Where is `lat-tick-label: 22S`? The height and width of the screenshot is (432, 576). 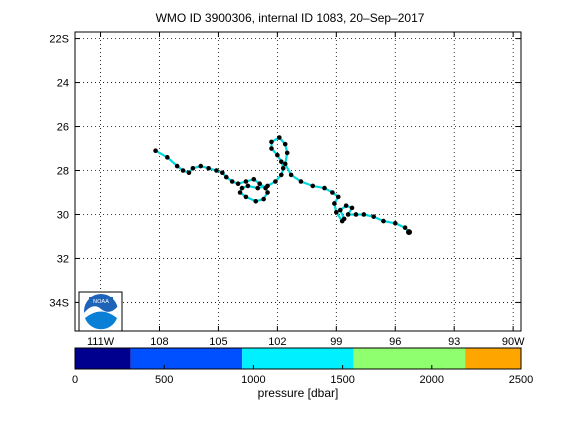
lat-tick-label: 22S is located at coordinates (59, 40).